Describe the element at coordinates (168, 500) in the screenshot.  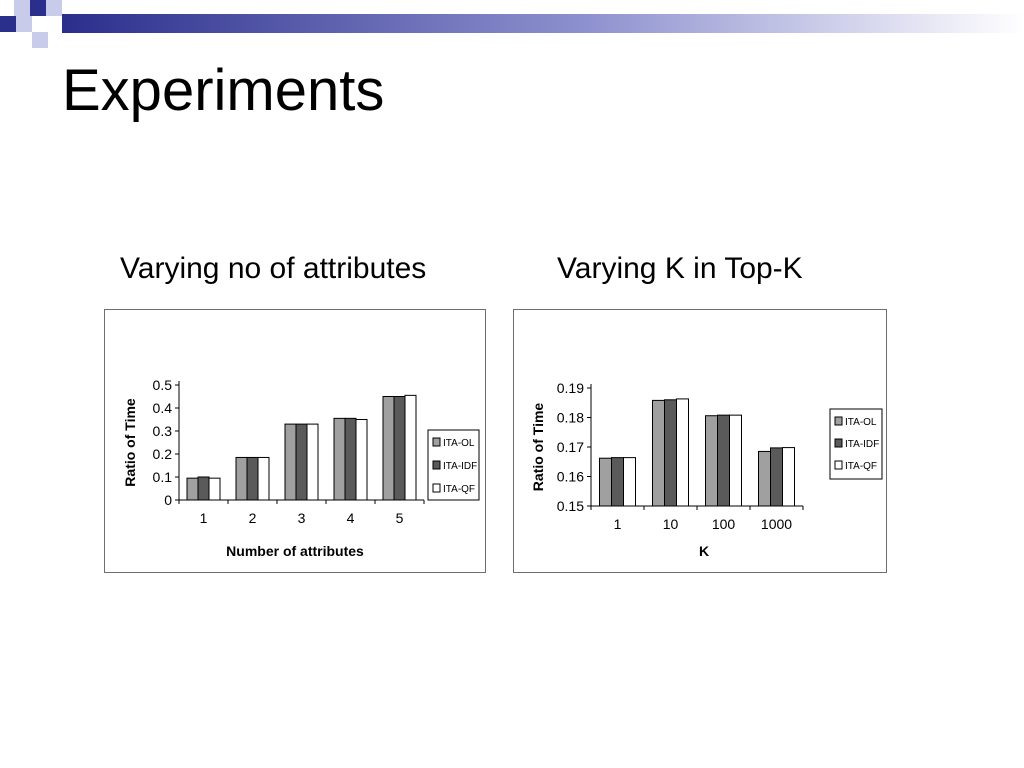
I see `y-tick-label: 0` at that location.